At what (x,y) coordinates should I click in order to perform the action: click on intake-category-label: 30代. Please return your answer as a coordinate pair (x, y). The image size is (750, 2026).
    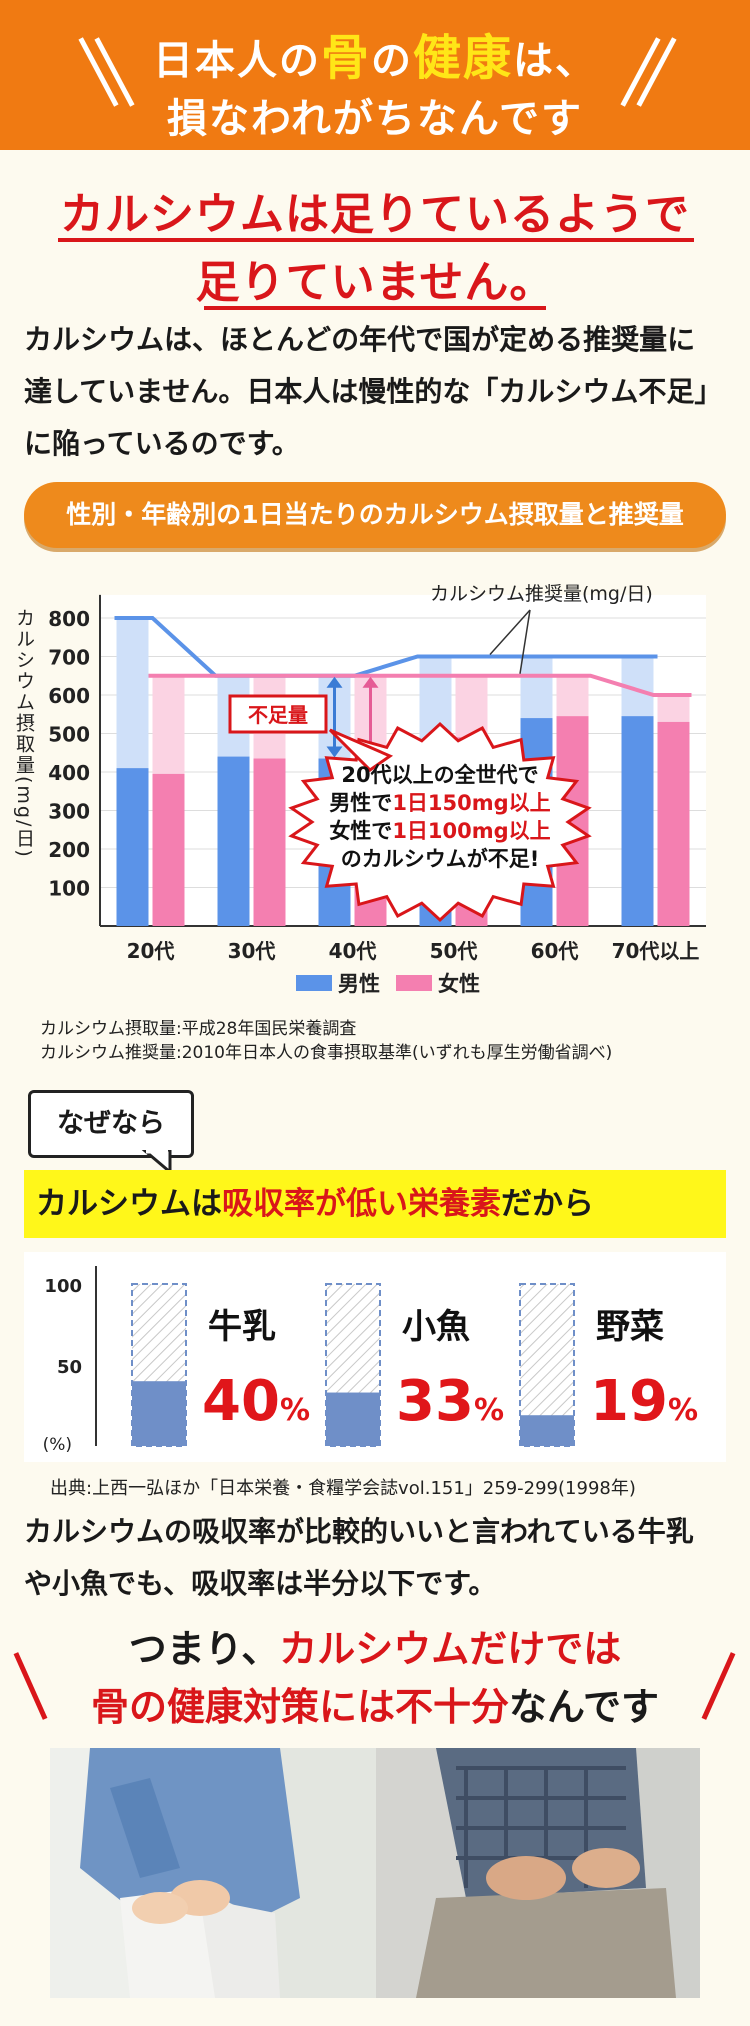
    Looking at the image, I should click on (252, 951).